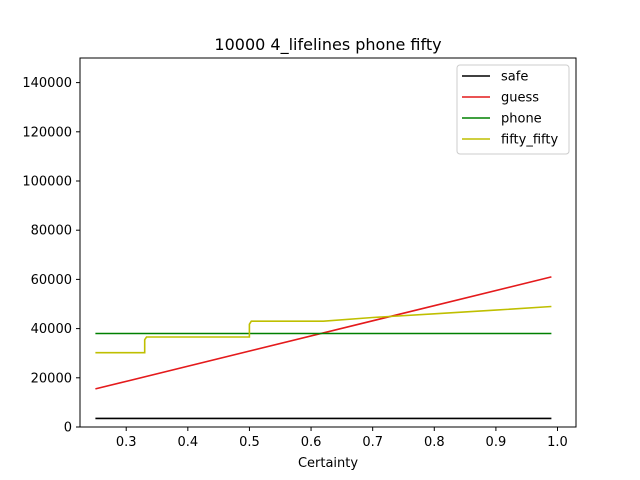 The image size is (640, 480). I want to click on legend-label-safe: safe, so click(514, 77).